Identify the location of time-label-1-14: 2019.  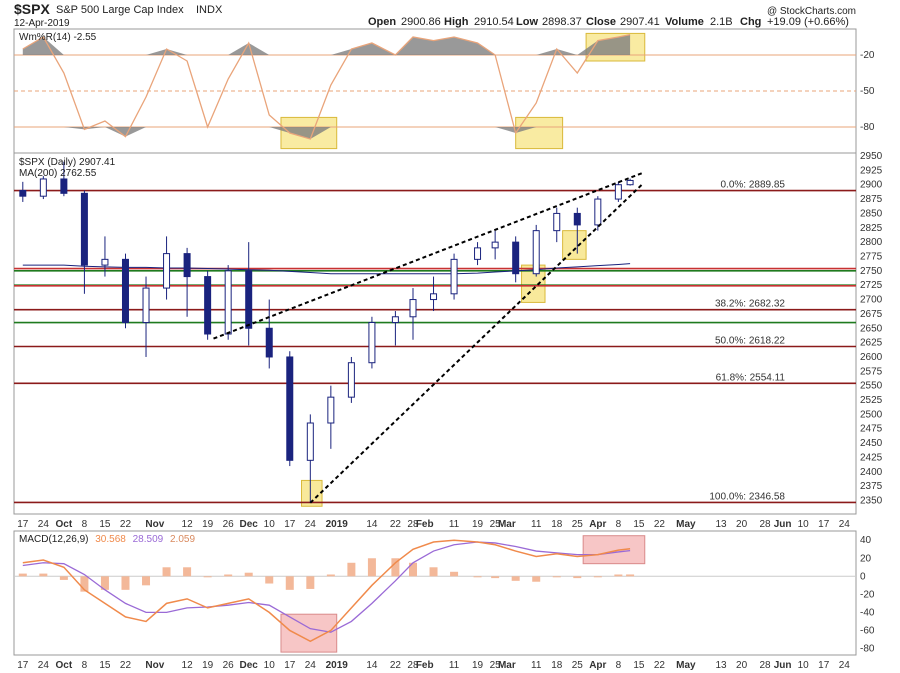
(337, 665).